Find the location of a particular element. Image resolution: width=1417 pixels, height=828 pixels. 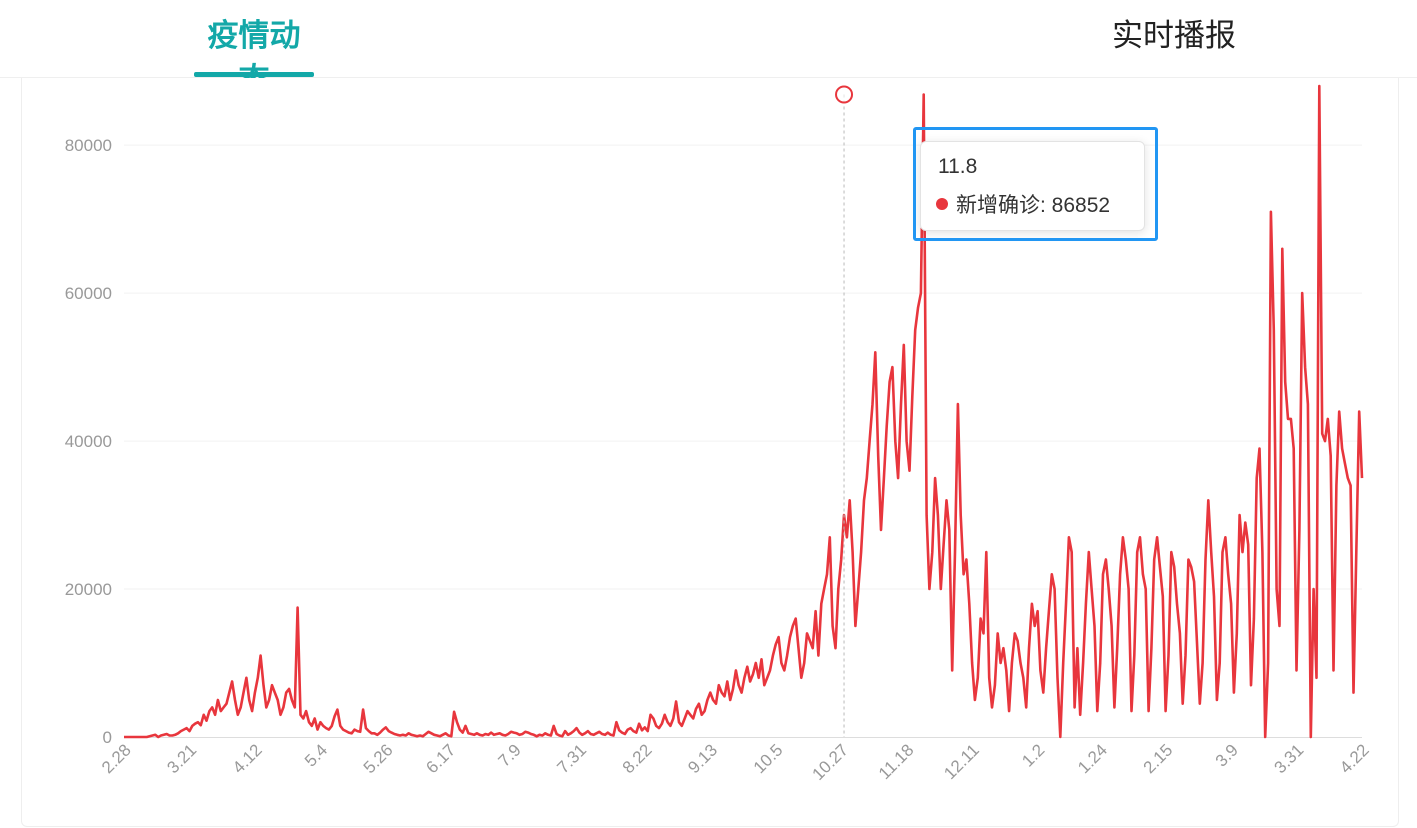

y-tick-label: 0 is located at coordinates (107, 737).